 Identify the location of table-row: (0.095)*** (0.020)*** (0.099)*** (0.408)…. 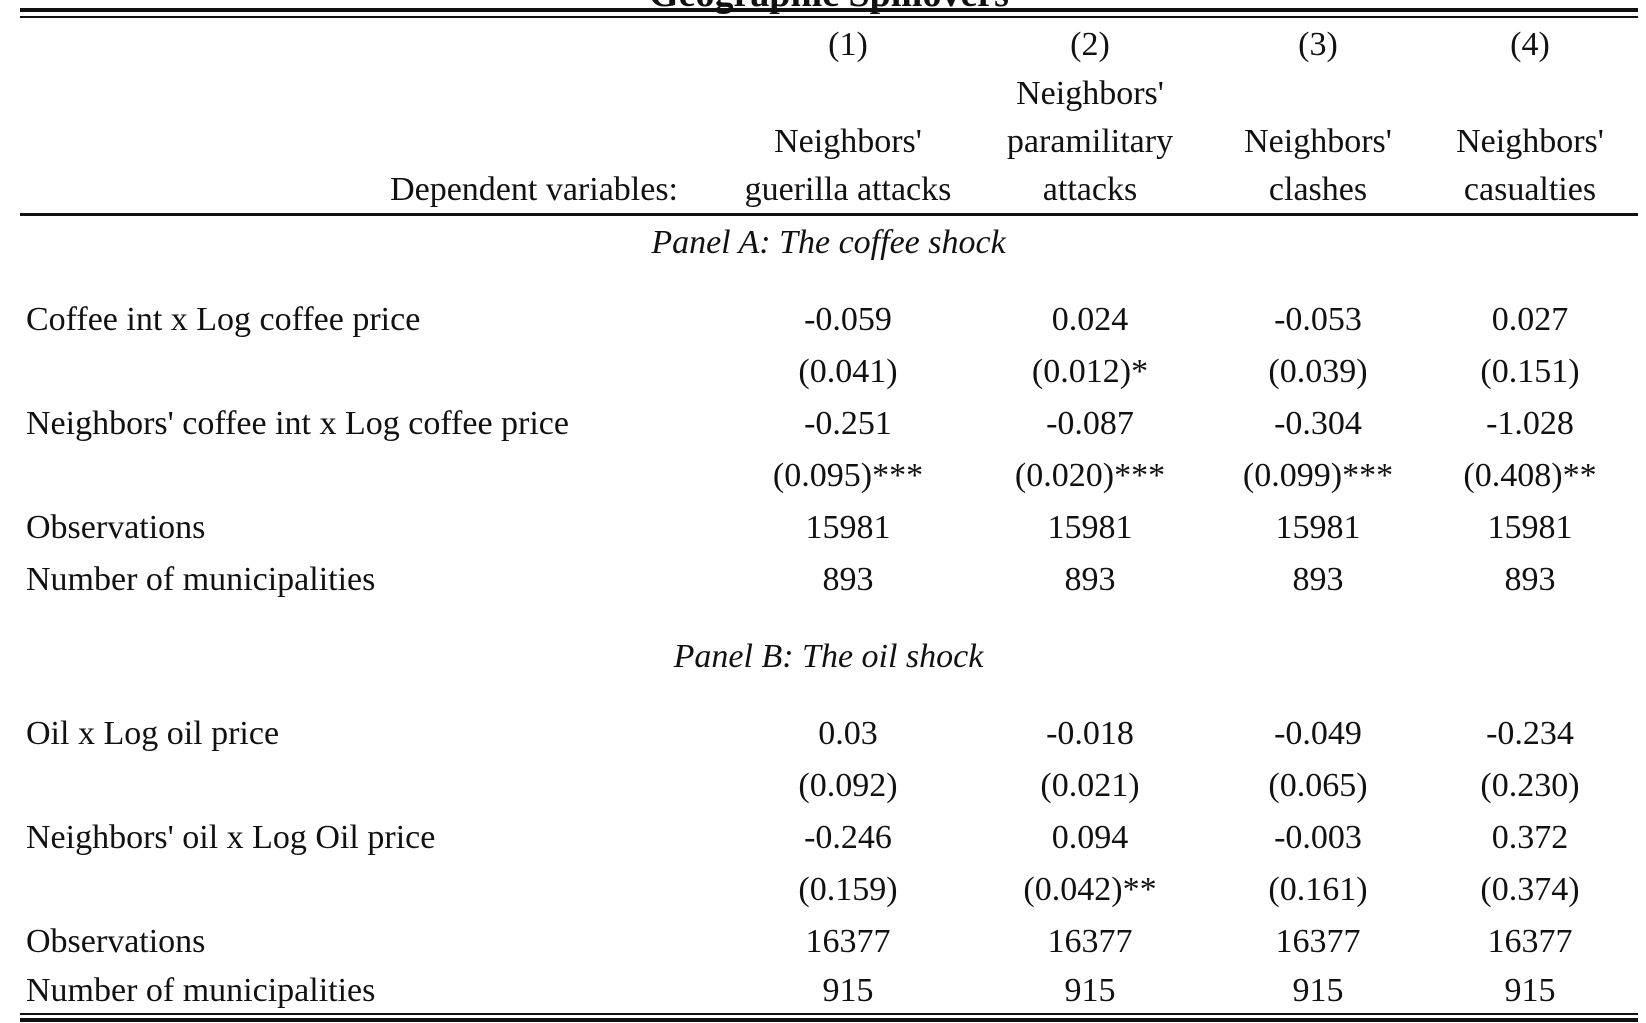
(829, 476).